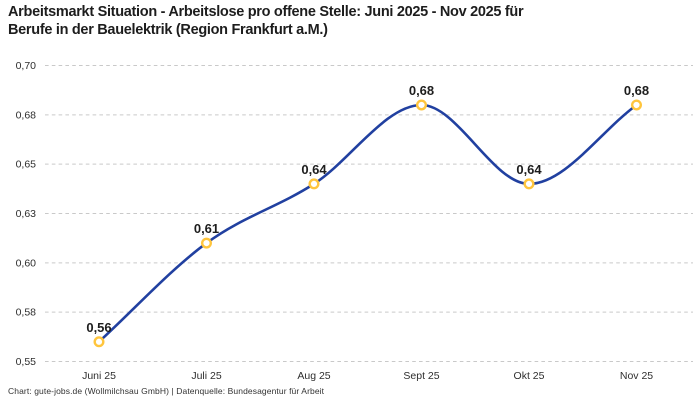 This screenshot has width=700, height=400. What do you see at coordinates (26, 66) in the screenshot?
I see `y-tick-label: 0,70` at bounding box center [26, 66].